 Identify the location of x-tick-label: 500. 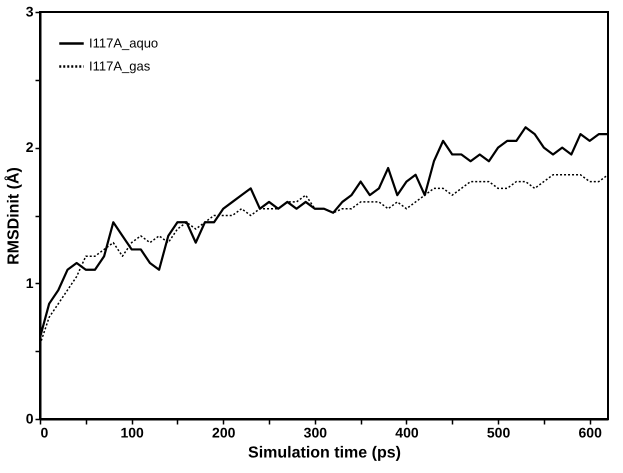
(498, 432).